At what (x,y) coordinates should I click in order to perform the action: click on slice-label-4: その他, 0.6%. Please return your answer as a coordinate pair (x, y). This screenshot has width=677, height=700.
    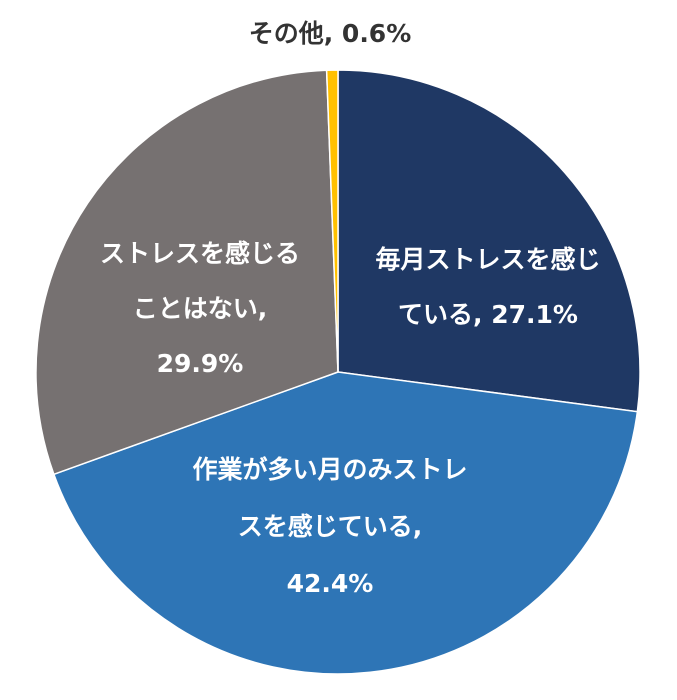
    Looking at the image, I should click on (330, 33).